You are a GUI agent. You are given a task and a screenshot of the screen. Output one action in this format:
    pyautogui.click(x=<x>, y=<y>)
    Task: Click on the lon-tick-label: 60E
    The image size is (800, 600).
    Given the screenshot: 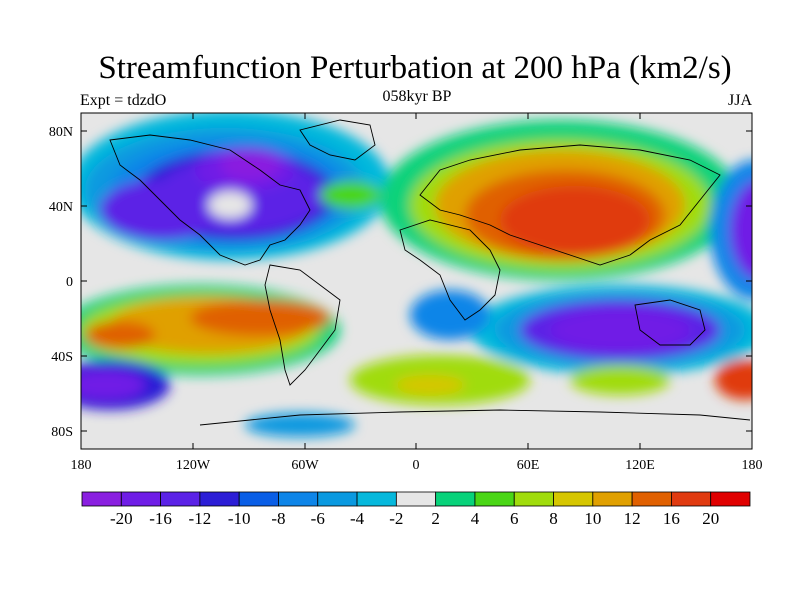 What is the action you would take?
    pyautogui.click(x=528, y=465)
    